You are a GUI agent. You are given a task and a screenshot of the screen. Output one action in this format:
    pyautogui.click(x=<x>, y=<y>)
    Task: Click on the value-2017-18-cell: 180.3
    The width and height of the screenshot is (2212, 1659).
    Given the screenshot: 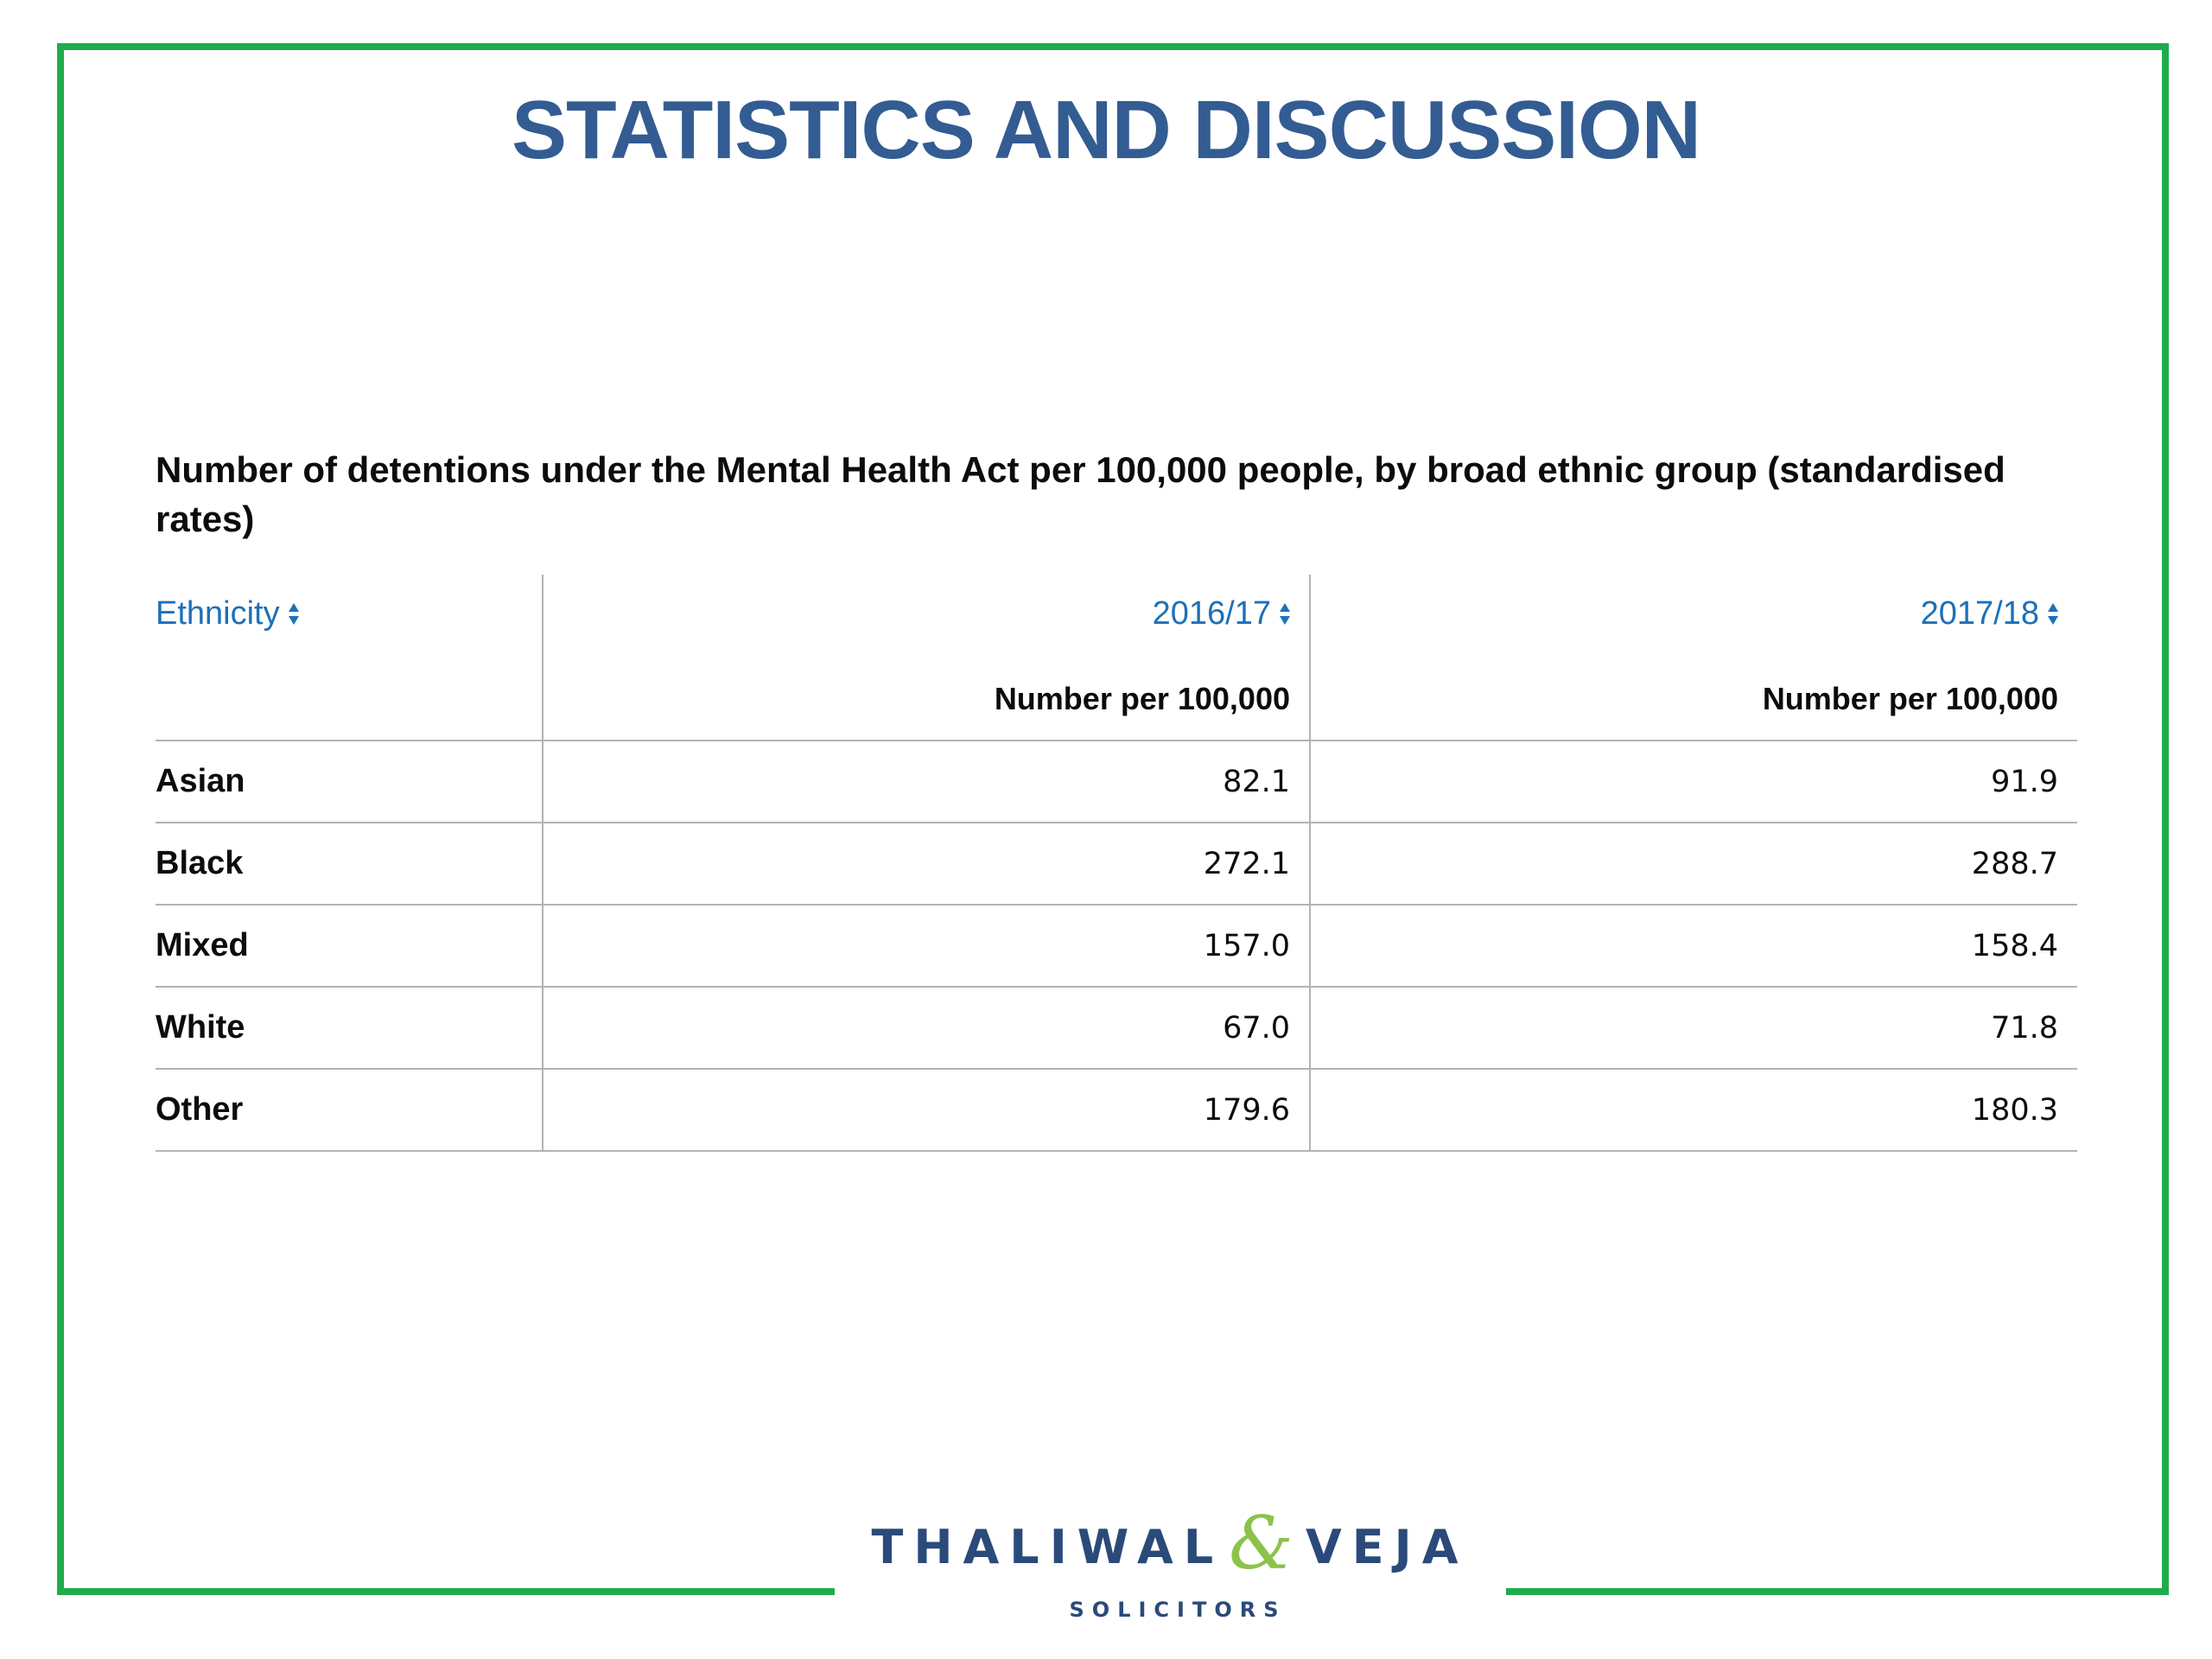 What is the action you would take?
    pyautogui.click(x=1693, y=1110)
    